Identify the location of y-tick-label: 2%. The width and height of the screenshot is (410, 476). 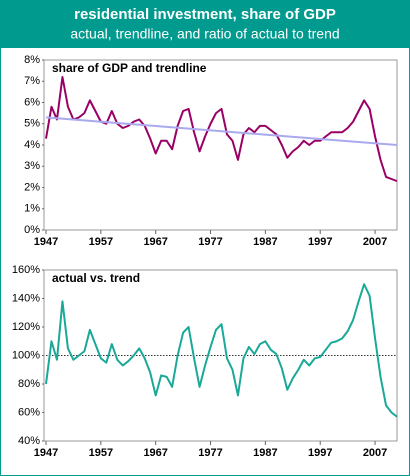
(32, 187).